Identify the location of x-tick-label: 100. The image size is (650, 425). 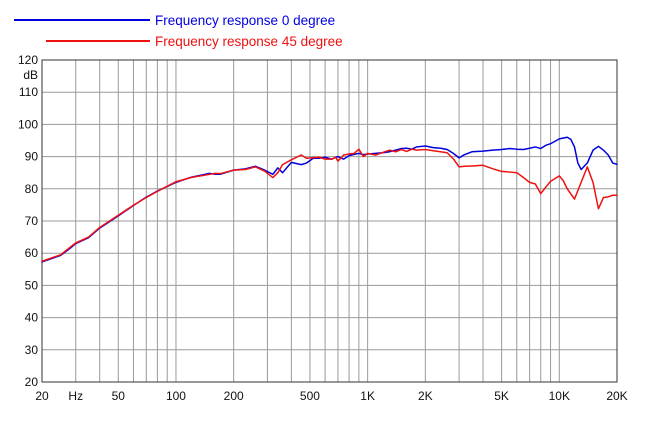
(176, 396).